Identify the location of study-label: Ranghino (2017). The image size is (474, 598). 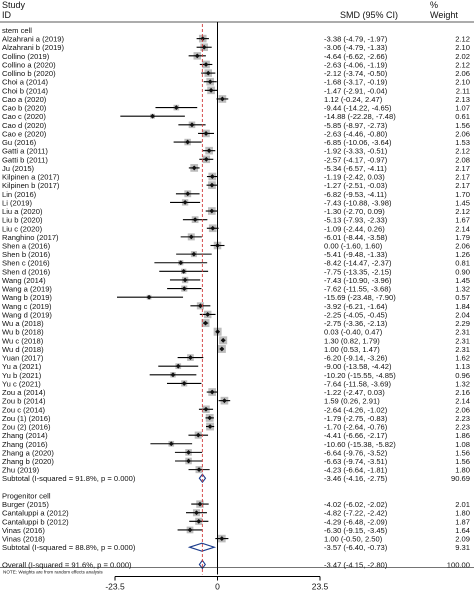
(30, 237).